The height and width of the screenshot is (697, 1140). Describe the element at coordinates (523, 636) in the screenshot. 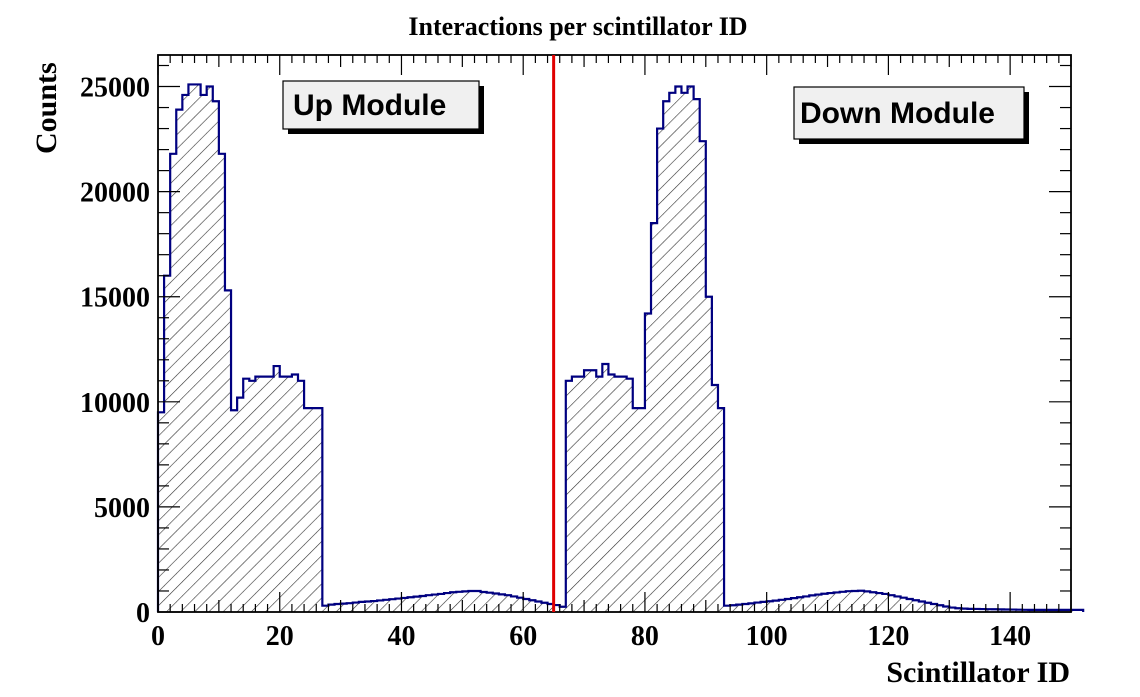

I see `x-tick-label: 60` at that location.